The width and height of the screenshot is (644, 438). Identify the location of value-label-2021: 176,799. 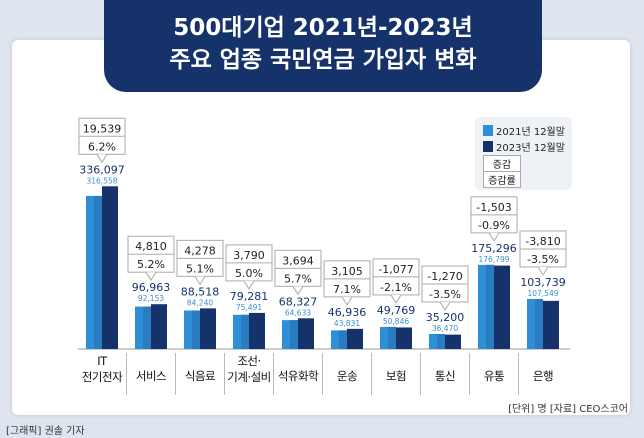
(493, 259).